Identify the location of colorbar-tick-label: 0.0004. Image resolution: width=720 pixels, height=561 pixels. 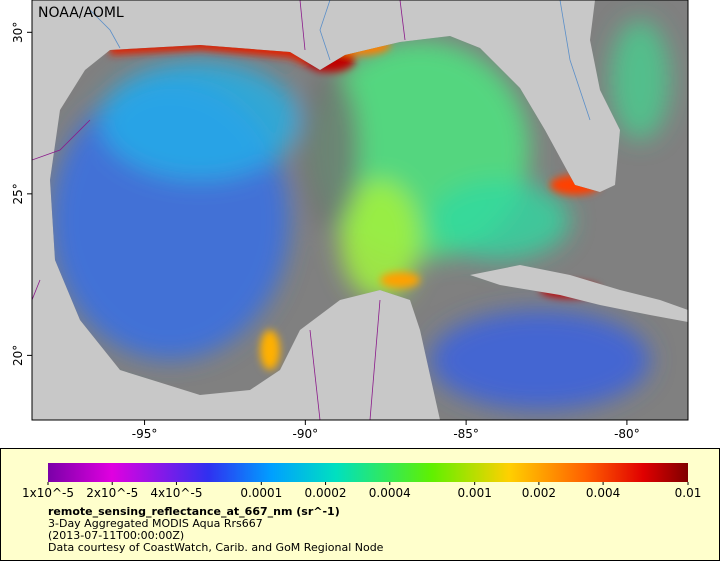
(390, 493).